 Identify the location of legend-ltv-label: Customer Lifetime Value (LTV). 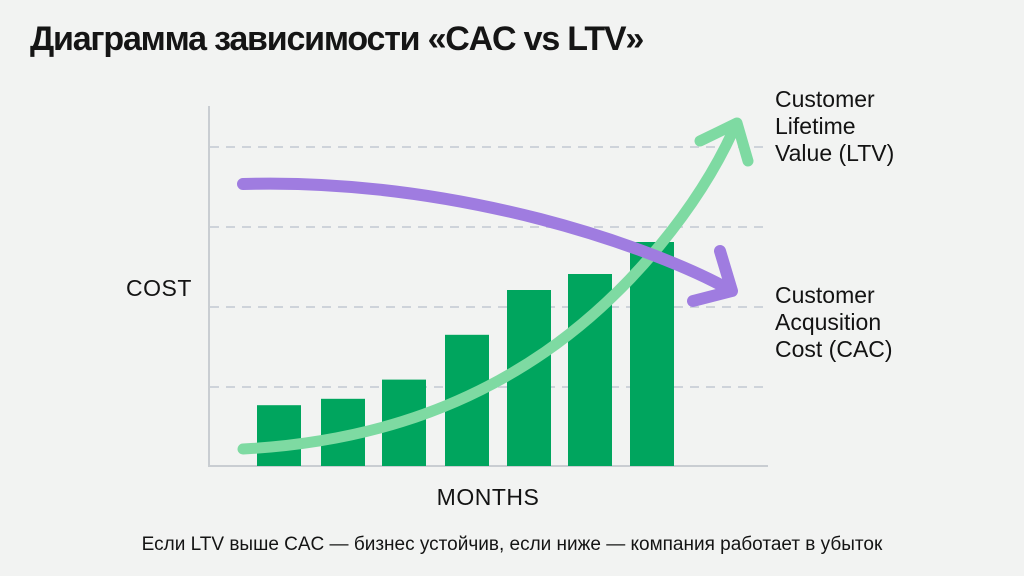
(835, 126).